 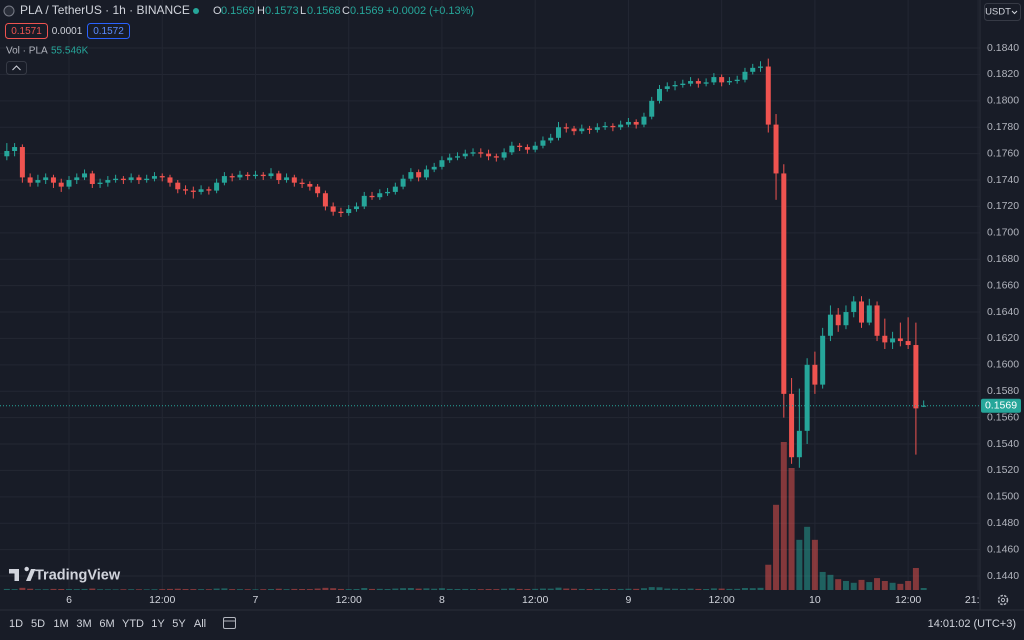 I want to click on range-button: 3M, so click(x=83, y=624).